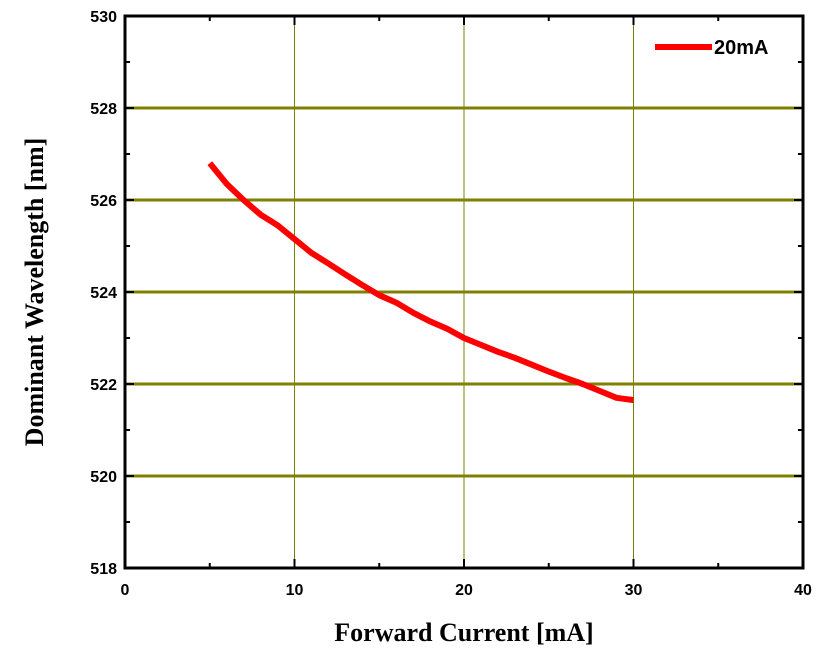  What do you see at coordinates (34, 292) in the screenshot?
I see `y-axis-title: Dominant Wavelength [nm]` at bounding box center [34, 292].